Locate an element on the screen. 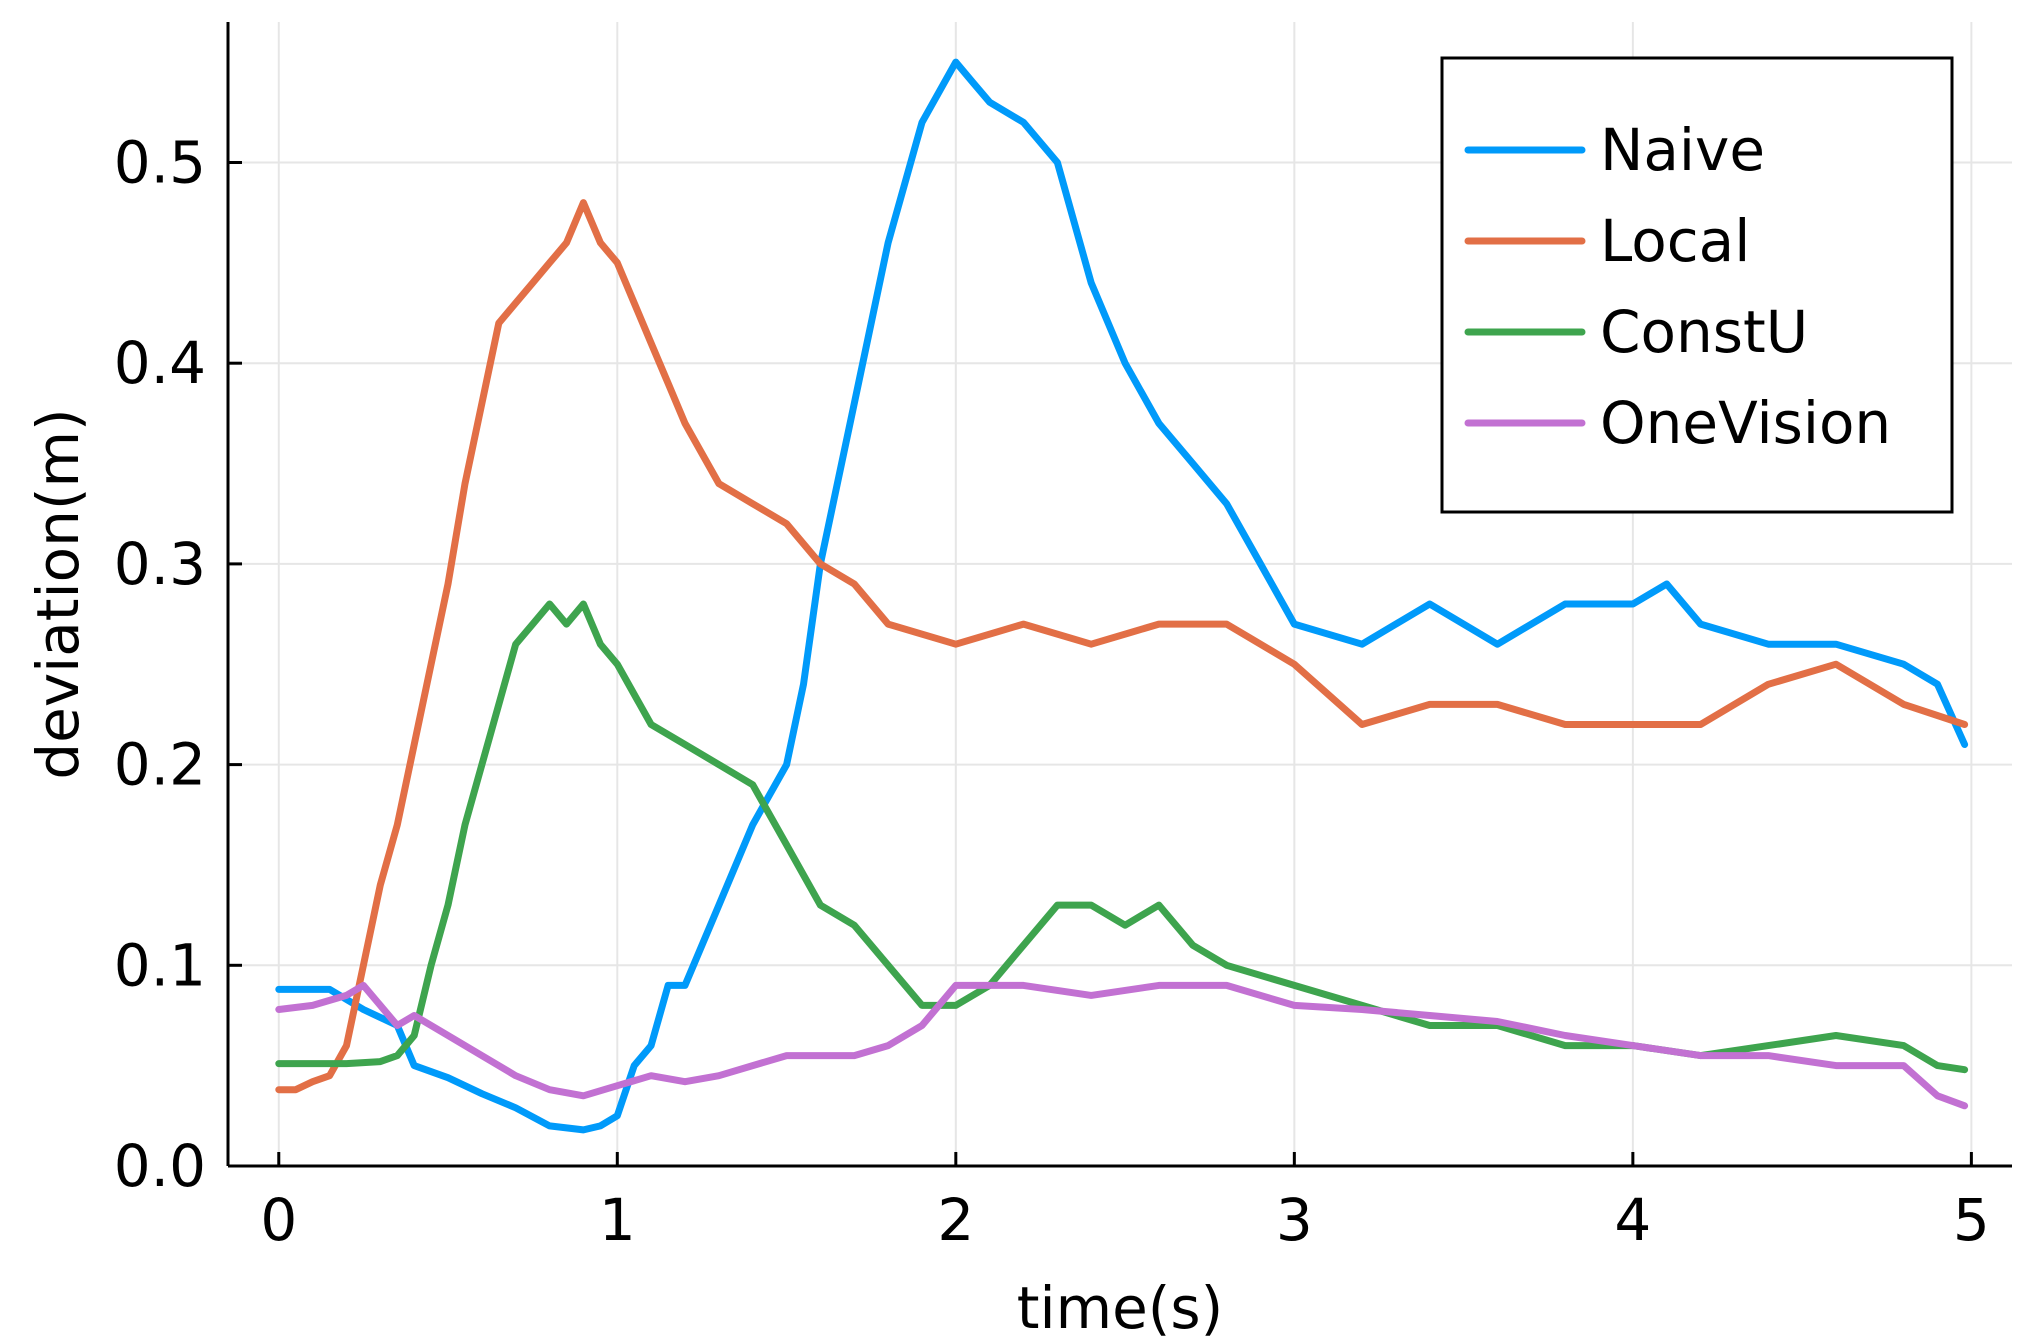 The image size is (2030, 1340). y-tick-label: 0.2 is located at coordinates (160, 765).